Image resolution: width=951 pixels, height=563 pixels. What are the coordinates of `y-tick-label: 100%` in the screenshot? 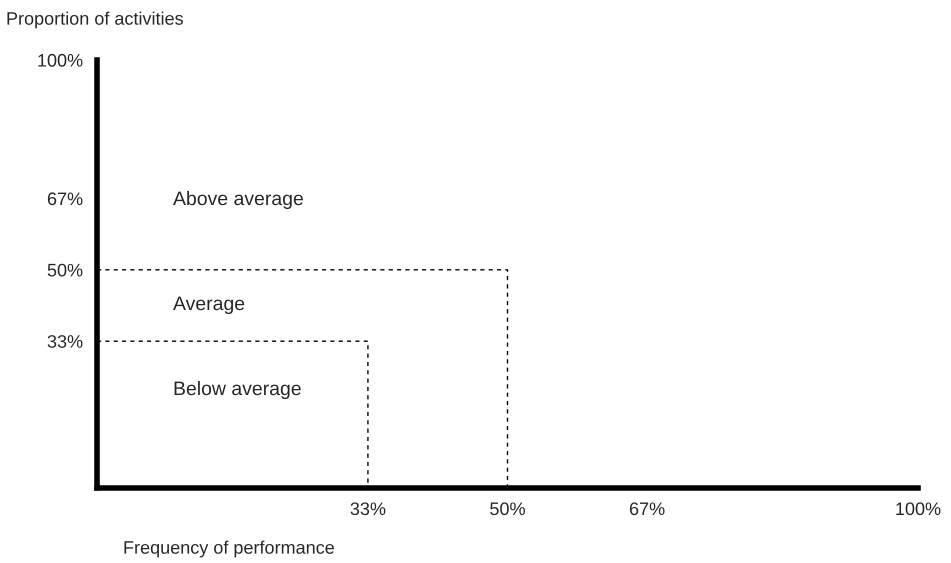 It's located at (60, 60).